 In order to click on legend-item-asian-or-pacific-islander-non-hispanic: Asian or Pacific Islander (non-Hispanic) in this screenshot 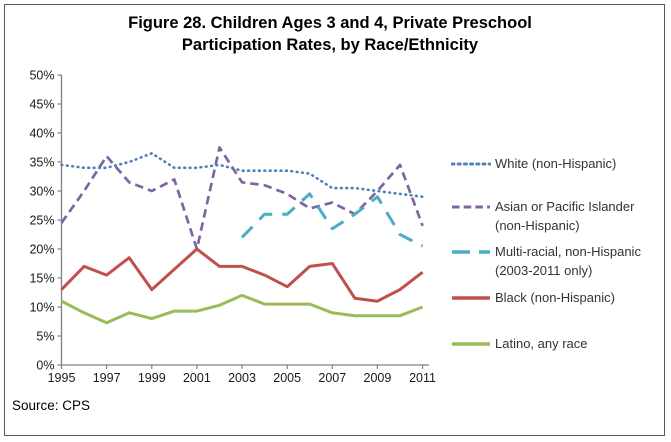, I will do `click(542, 216)`.